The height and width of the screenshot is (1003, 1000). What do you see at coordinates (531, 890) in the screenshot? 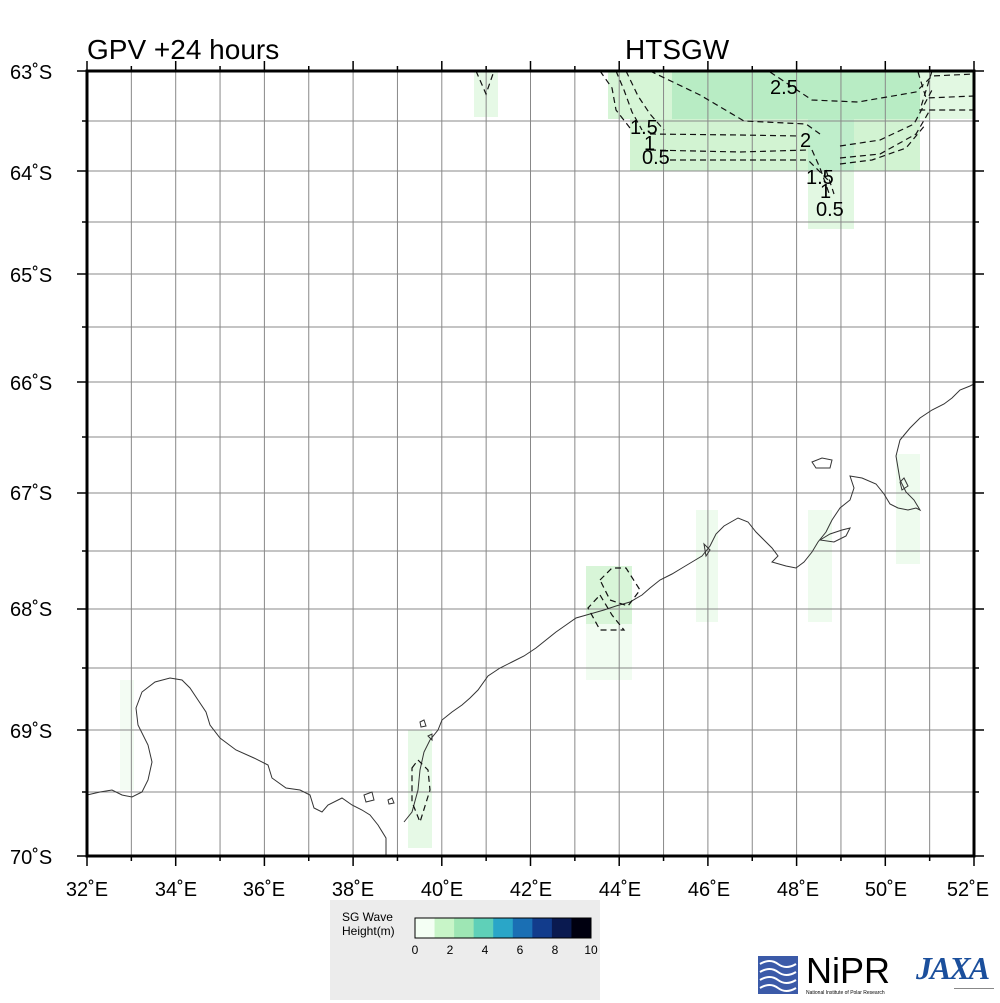
I see `lon-label: 42˚E` at bounding box center [531, 890].